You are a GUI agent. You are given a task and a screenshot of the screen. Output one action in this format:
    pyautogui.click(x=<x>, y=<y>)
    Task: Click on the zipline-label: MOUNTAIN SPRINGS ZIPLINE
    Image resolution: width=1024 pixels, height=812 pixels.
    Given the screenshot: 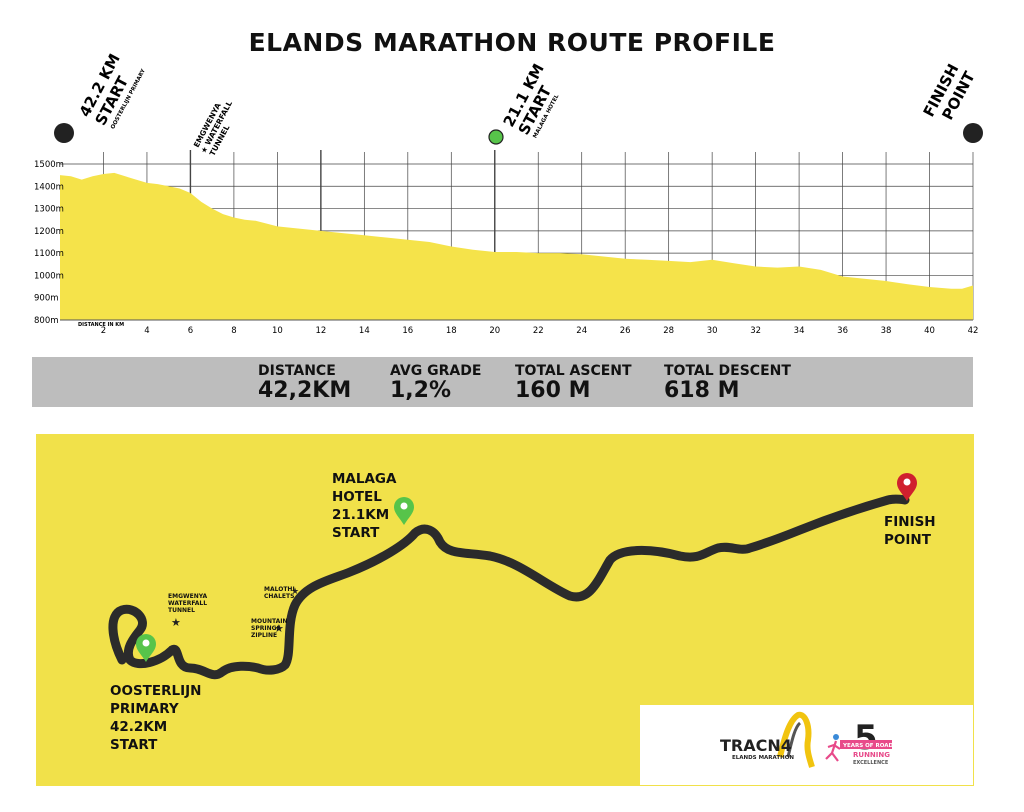 What is the action you would take?
    pyautogui.click(x=269, y=628)
    